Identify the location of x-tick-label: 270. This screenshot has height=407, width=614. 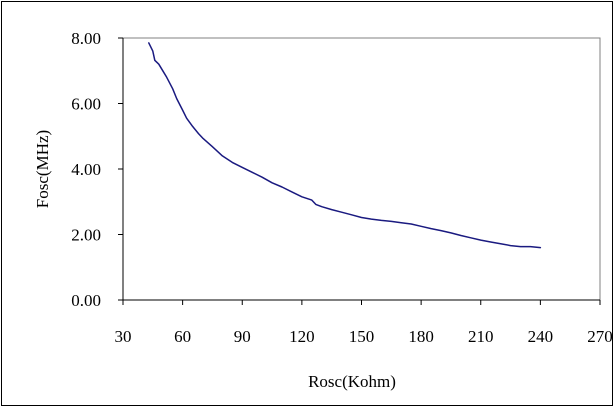
(599, 336).